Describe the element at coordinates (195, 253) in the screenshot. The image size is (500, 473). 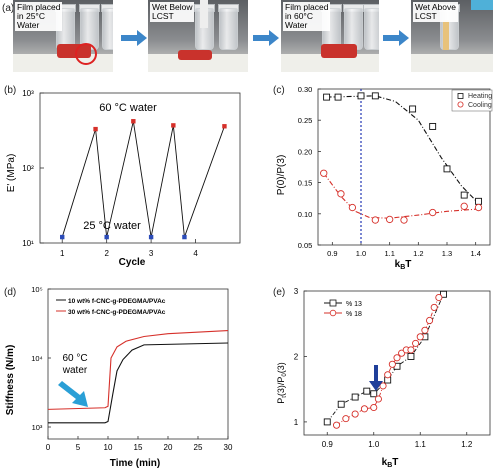
I see `chart-b-xtick-label: 4` at that location.